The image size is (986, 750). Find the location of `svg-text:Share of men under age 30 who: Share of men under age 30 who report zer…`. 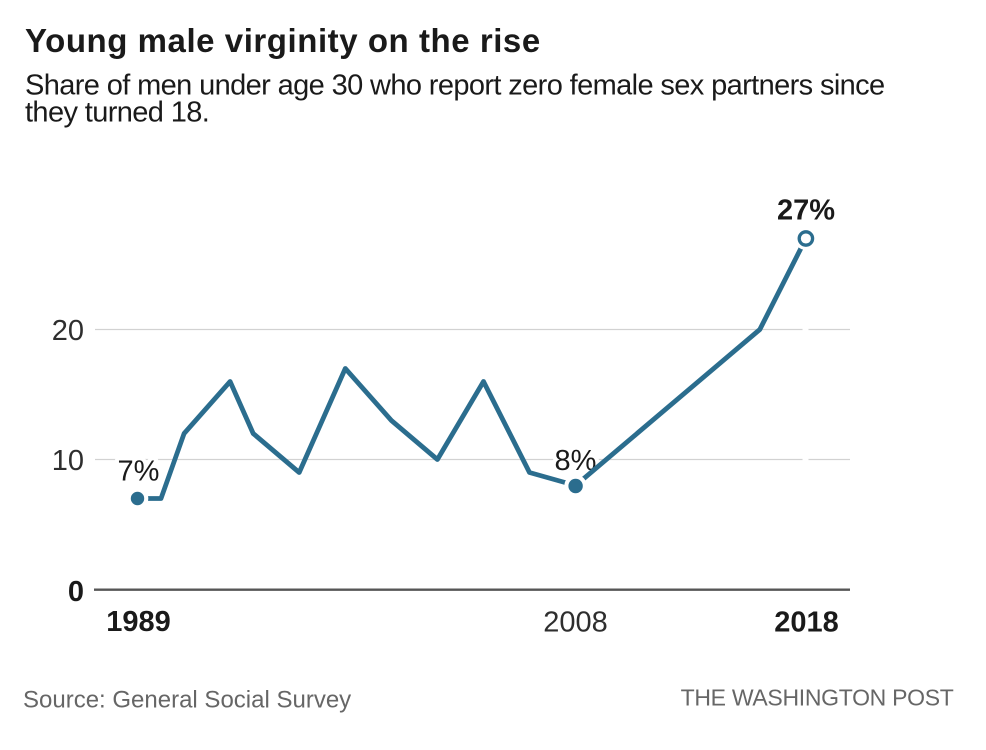

svg-text:Share of men under age 30 who: Share of men under age 30 who report zer… is located at coordinates (455, 86).